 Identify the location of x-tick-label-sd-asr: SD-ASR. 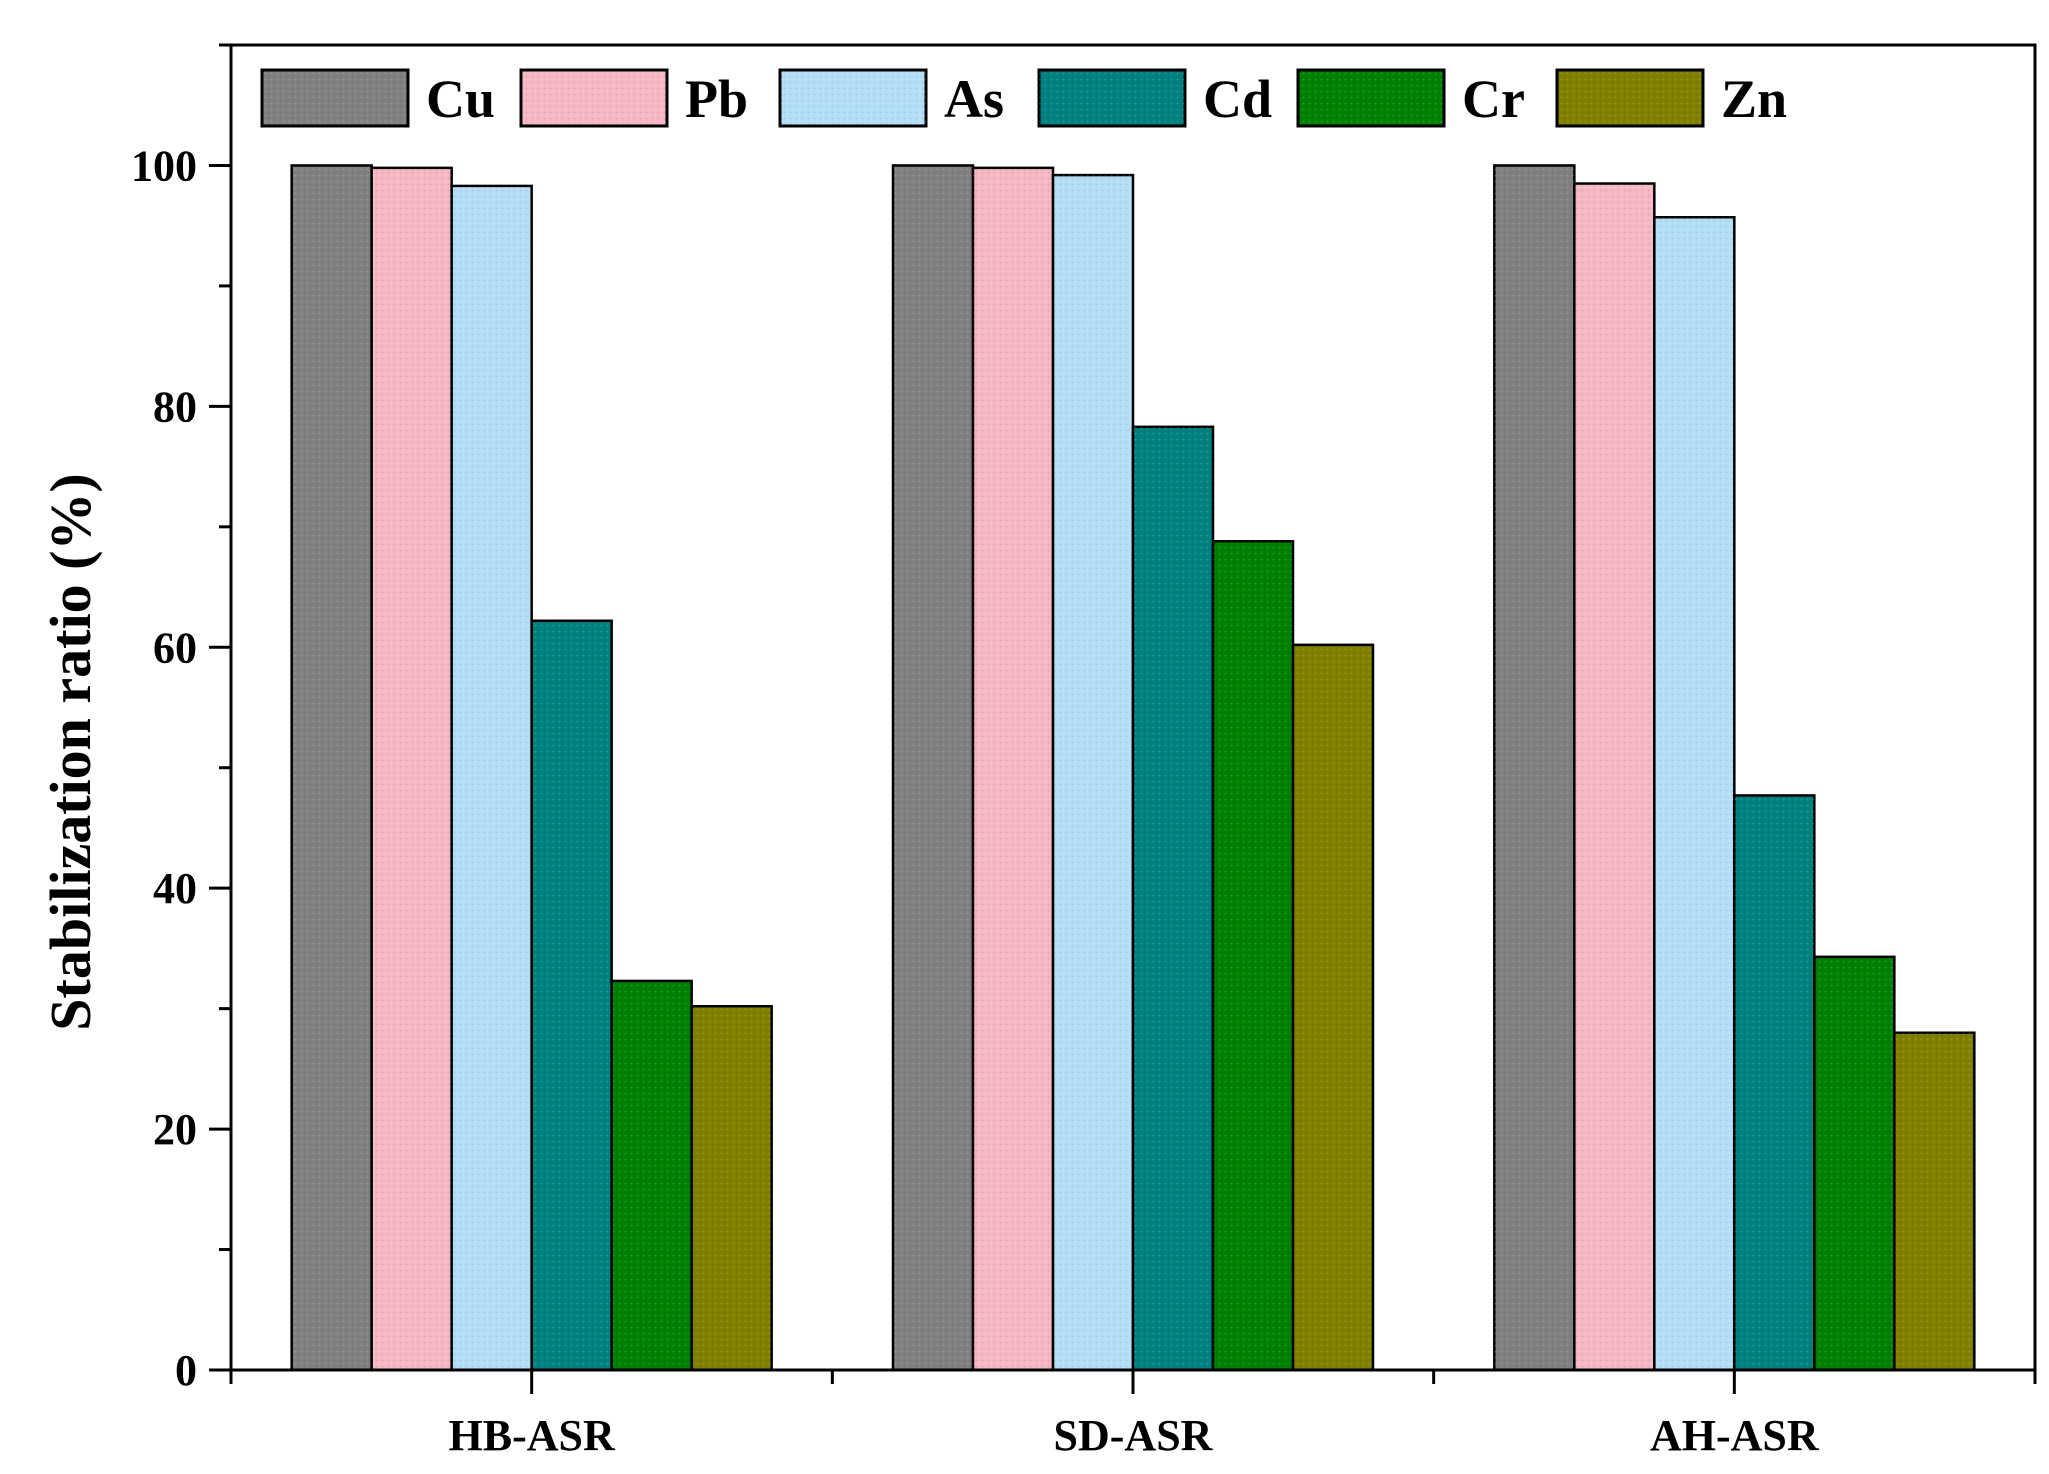
(1134, 1435).